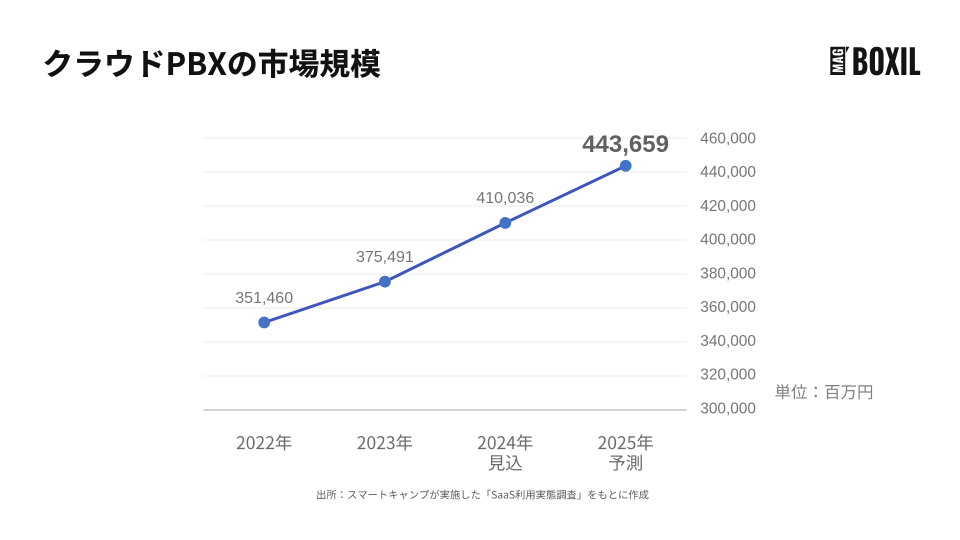 The width and height of the screenshot is (960, 540). I want to click on svg-text: 360,000, so click(728, 307).